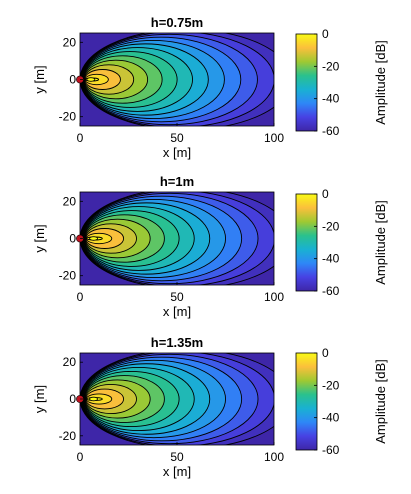 This screenshot has width=411, height=494. I want to click on panel-title: h=0.75m, so click(177, 22).